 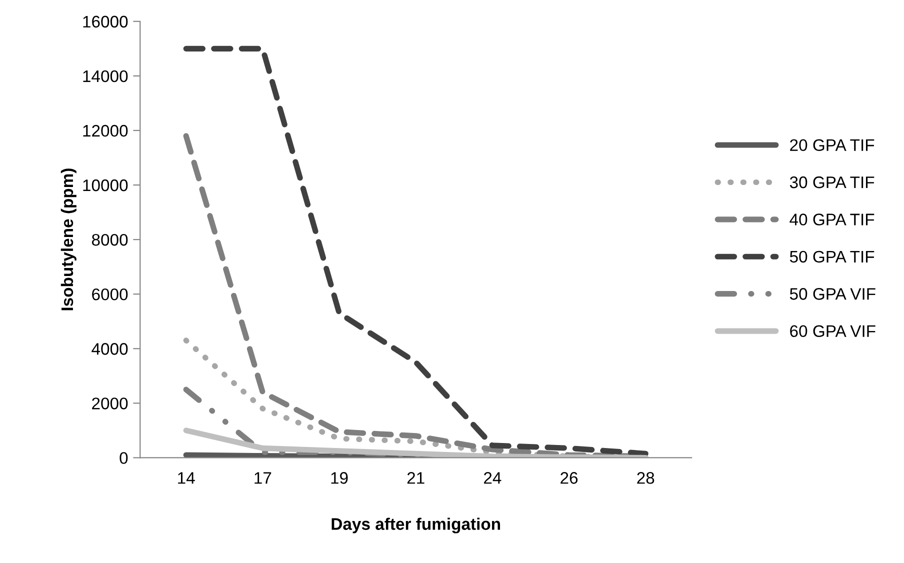 What do you see at coordinates (186, 478) in the screenshot?
I see `x-tick-label: 14` at bounding box center [186, 478].